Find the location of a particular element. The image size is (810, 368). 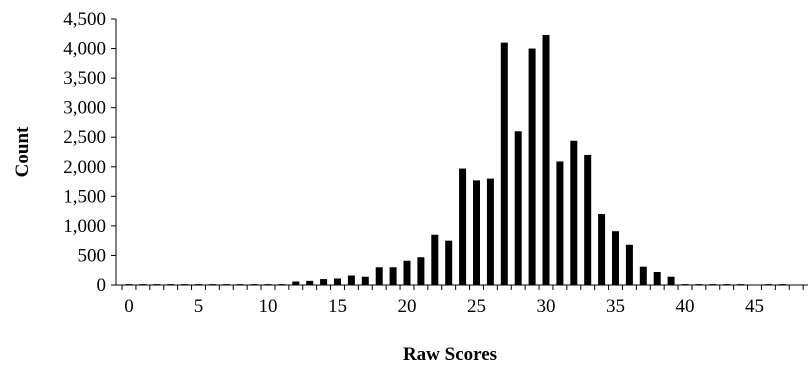

y-tick-label: 2,000 is located at coordinates (84, 167).